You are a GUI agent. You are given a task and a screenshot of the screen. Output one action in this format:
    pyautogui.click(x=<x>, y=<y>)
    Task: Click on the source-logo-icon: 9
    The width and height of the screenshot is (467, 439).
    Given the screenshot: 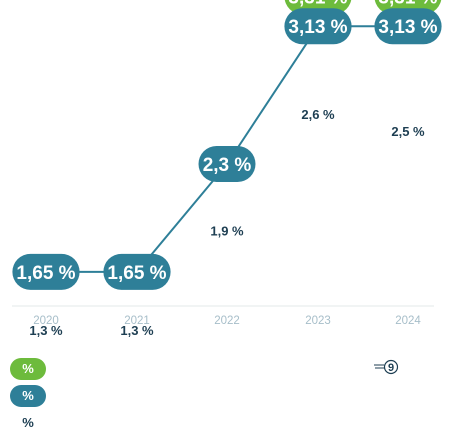 What is the action you would take?
    pyautogui.click(x=386, y=367)
    